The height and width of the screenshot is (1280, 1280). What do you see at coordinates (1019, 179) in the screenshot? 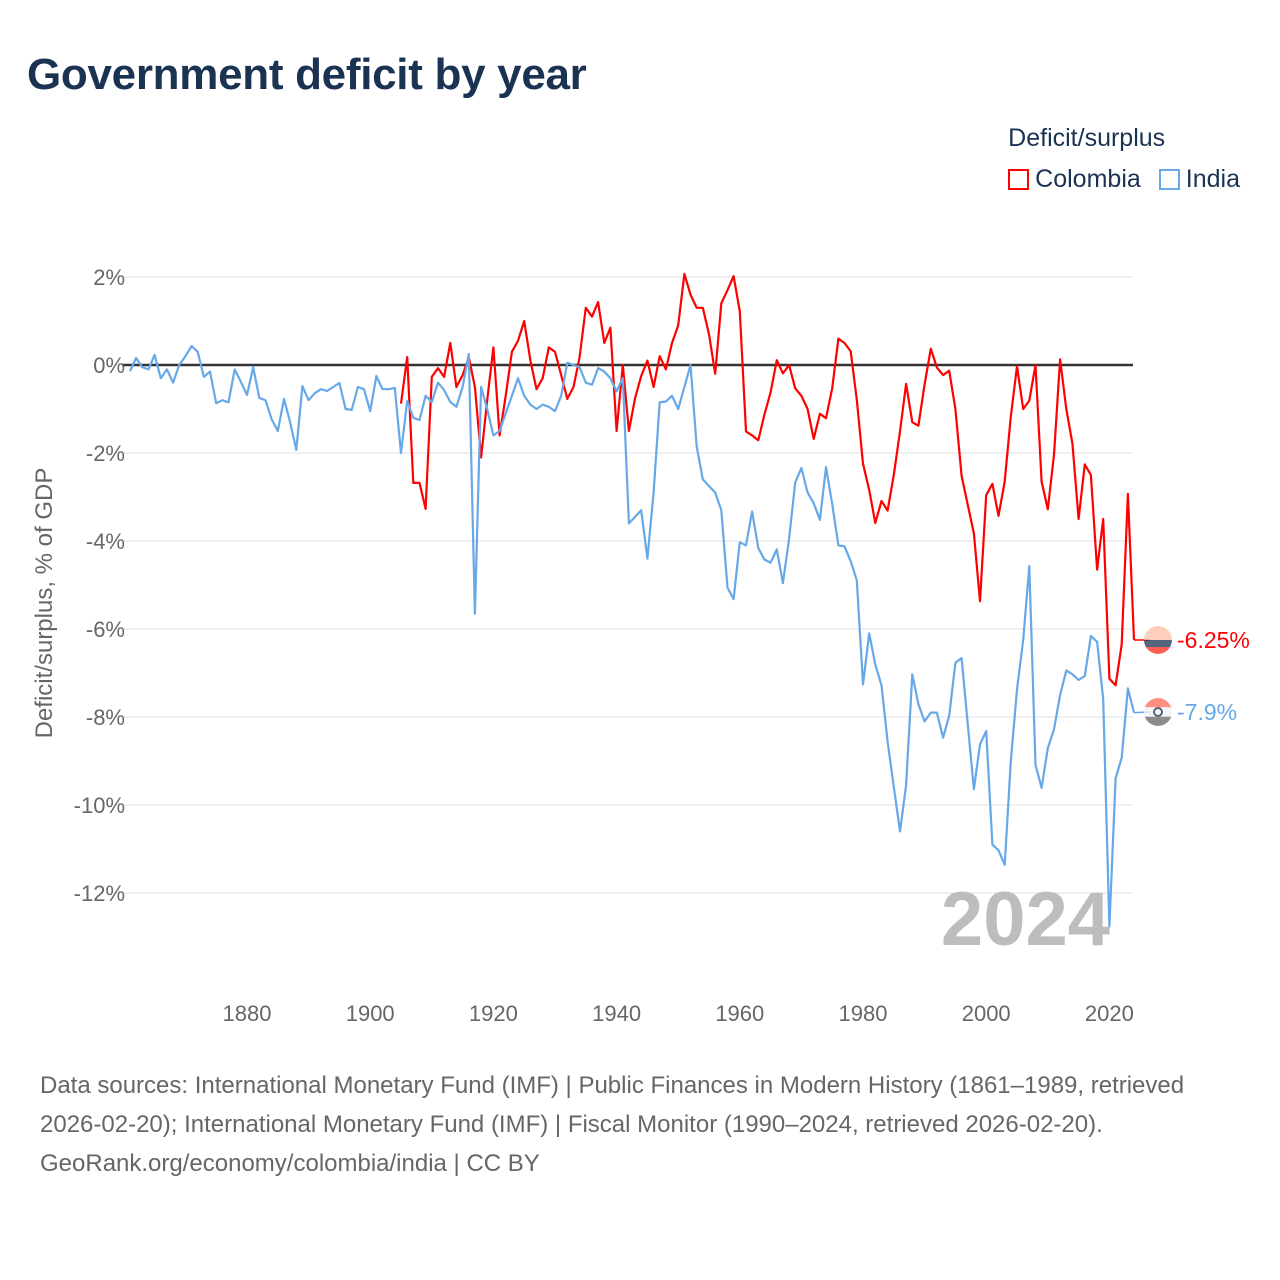
I see `legend-swatch-colombia` at bounding box center [1019, 179].